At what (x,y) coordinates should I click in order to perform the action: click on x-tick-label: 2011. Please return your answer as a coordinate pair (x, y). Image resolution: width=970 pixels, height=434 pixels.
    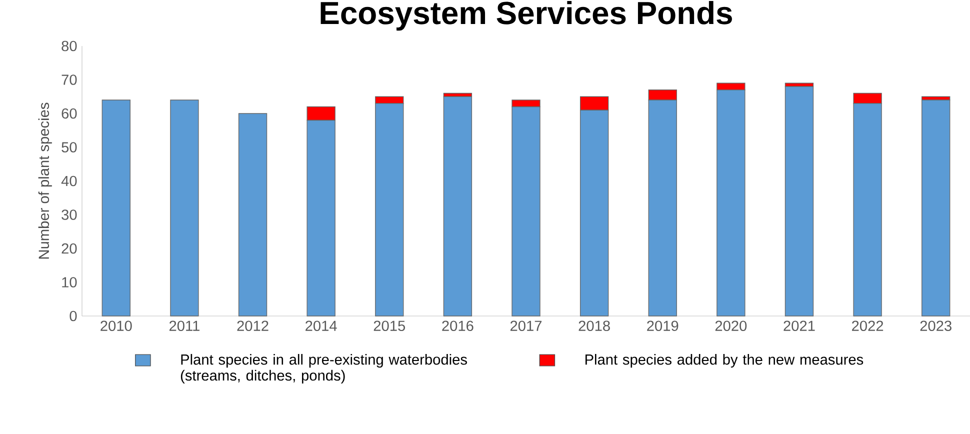
    Looking at the image, I should click on (184, 326).